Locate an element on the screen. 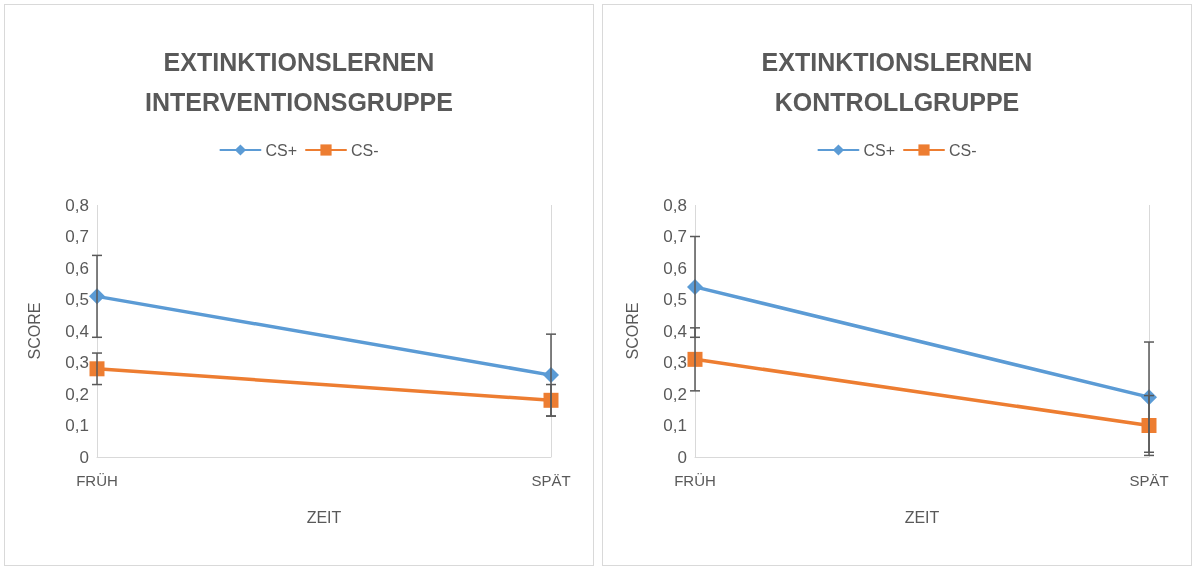 The height and width of the screenshot is (572, 1200). chart-title: EXTINKTIONSLERNEN INTERVENTIONSGRUPPE is located at coordinates (299, 82).